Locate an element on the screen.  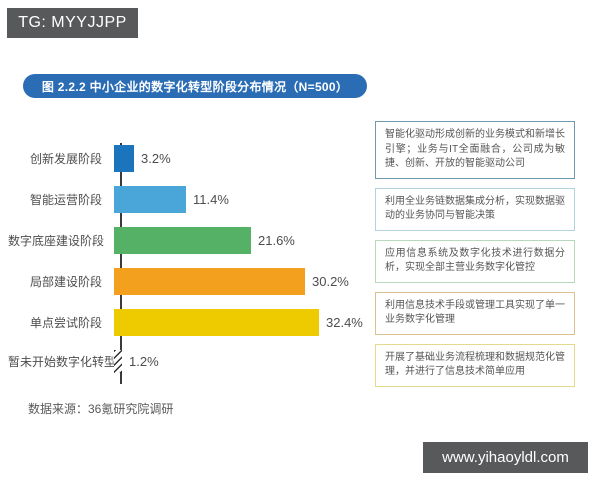
bar-row: 单点尝试阶段 32.4% is located at coordinates (188, 322).